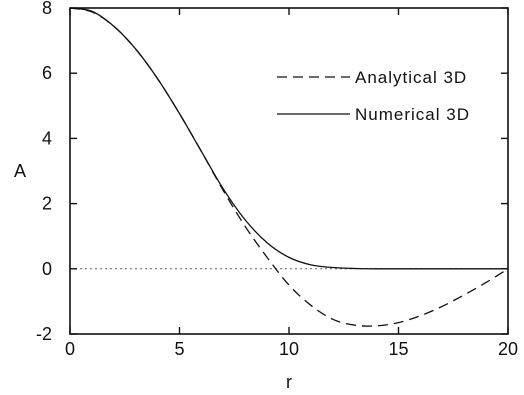  Describe the element at coordinates (47, 138) in the screenshot. I see `y-tick-label: 4` at that location.